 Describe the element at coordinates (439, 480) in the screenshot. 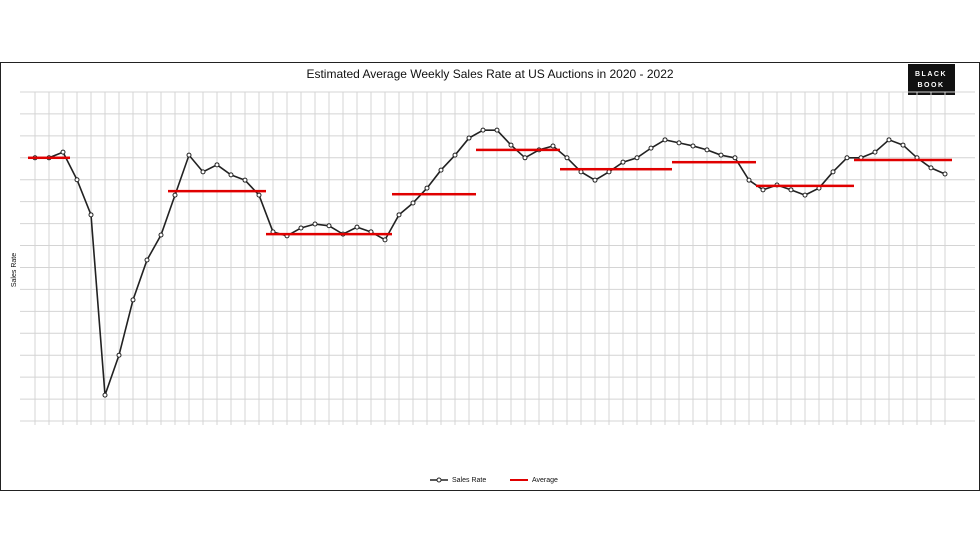

I see `legend-marker` at that location.